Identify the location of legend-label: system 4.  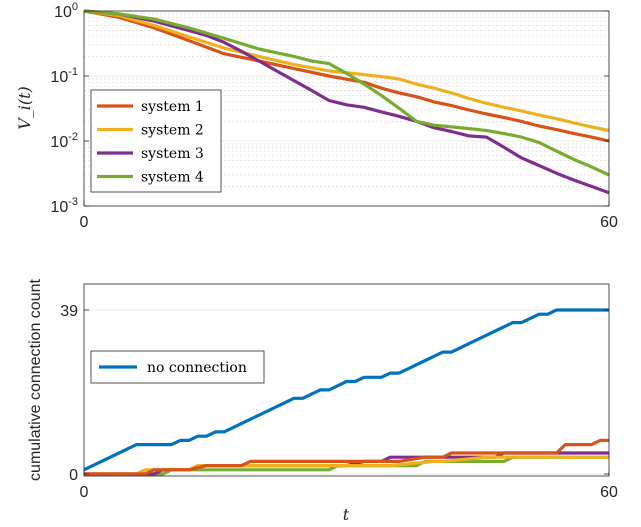
(172, 178).